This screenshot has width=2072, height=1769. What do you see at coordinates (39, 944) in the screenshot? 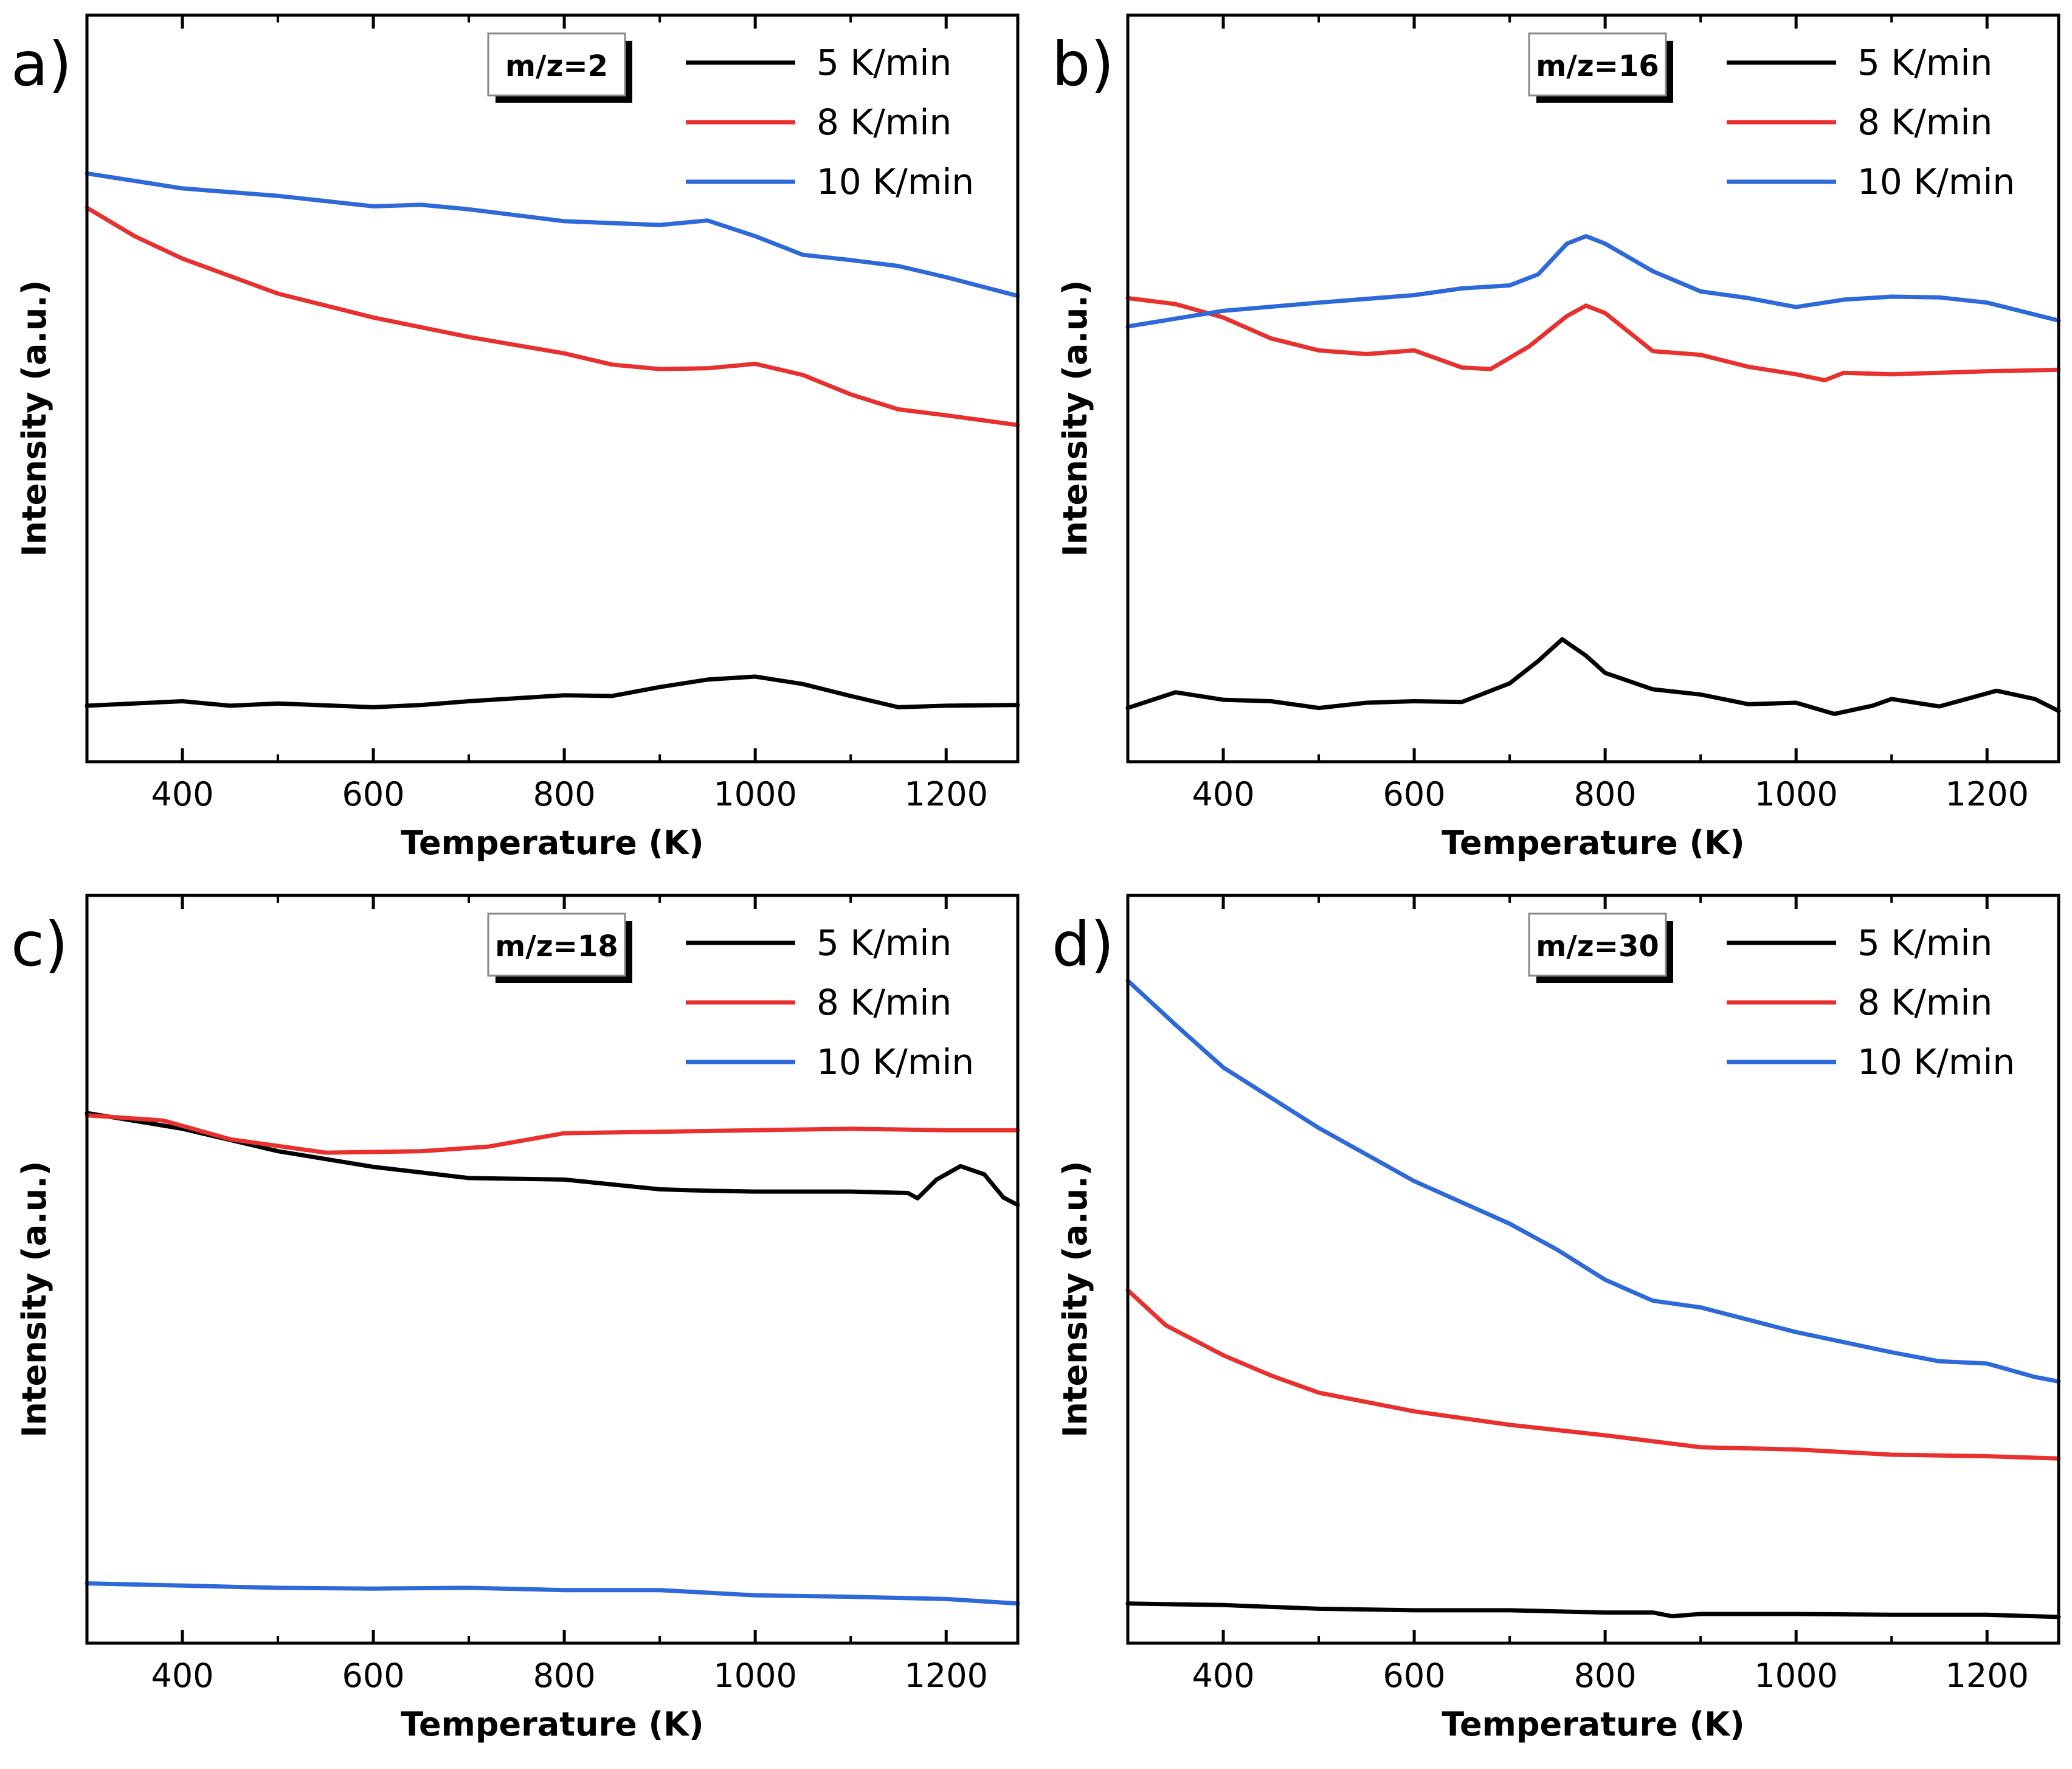
I see `panel-label: c)` at bounding box center [39, 944].